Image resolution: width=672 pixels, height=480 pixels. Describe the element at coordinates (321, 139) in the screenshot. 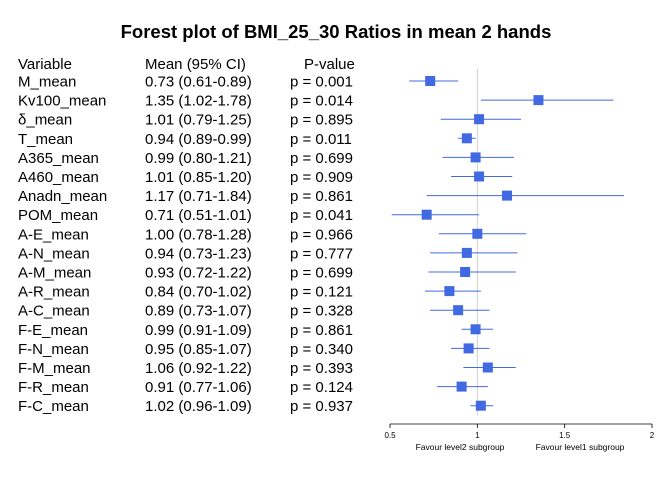

I see `row-pvalue: p = 0.011` at that location.